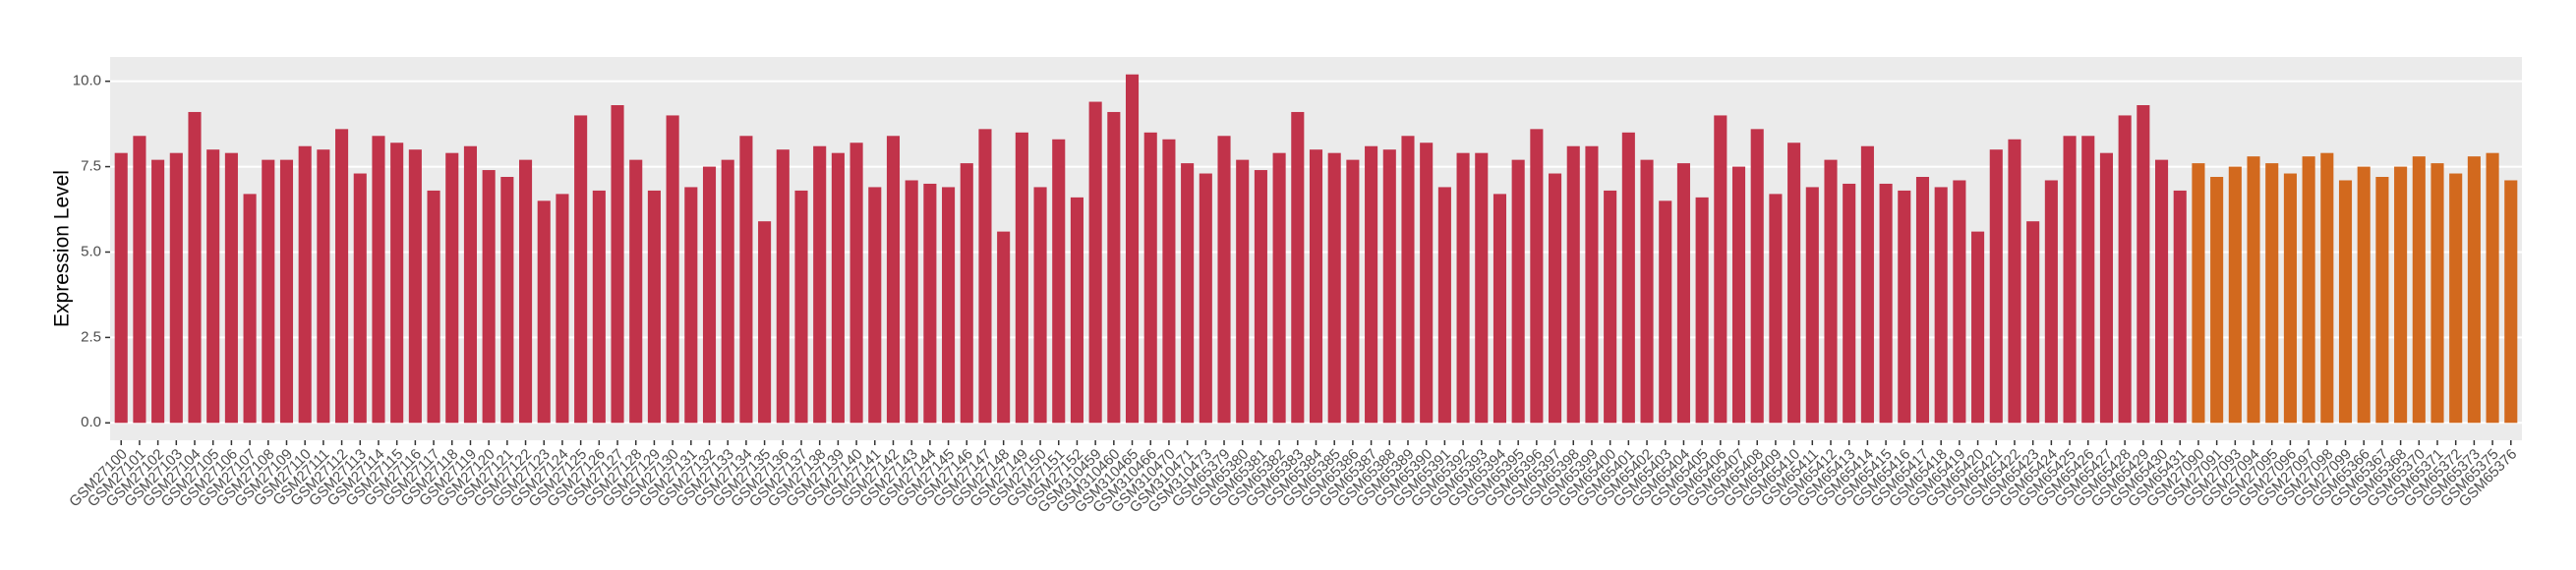  I want to click on y-tick-label: 5.0, so click(91, 251).